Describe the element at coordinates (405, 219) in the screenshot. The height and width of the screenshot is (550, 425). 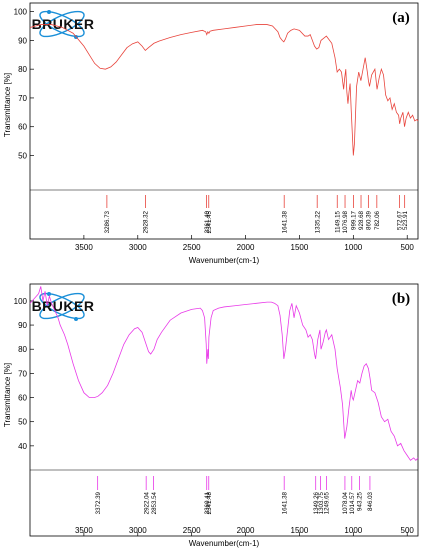
I see `peak-label: 523.91` at that location.